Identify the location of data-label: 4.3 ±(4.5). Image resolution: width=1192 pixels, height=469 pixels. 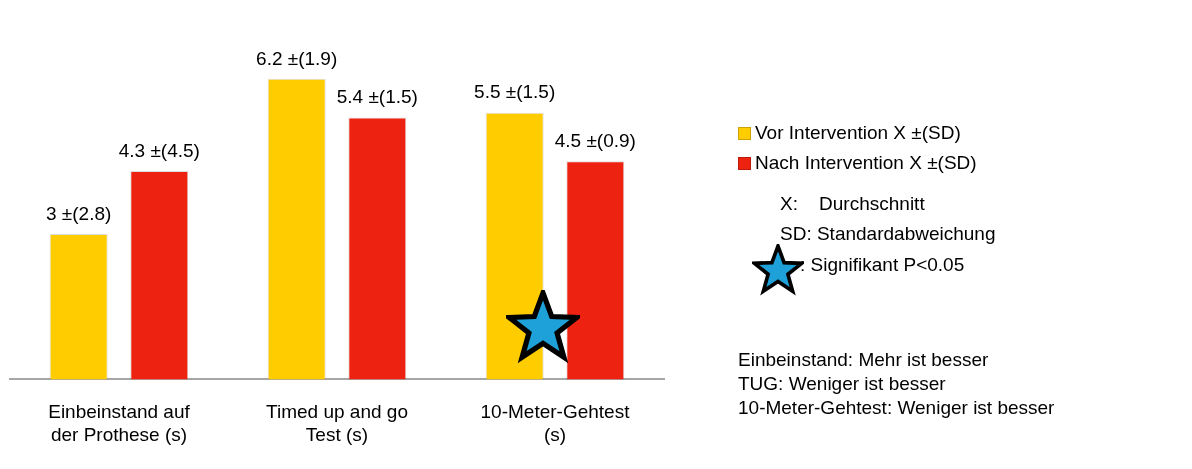
(159, 150).